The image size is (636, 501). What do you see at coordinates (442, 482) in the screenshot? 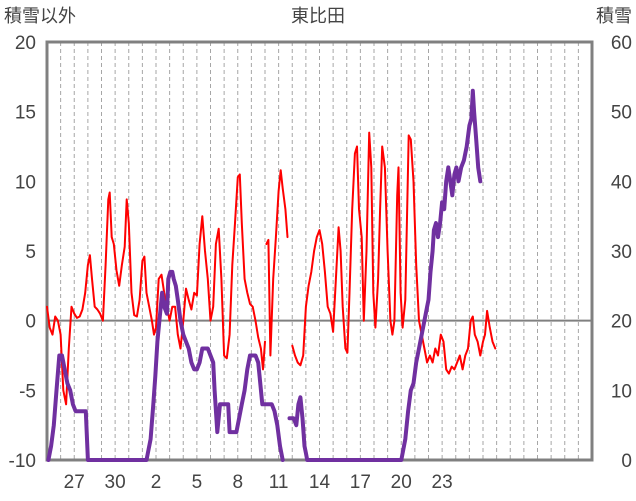
I see `x-tick-label: 23` at bounding box center [442, 482].